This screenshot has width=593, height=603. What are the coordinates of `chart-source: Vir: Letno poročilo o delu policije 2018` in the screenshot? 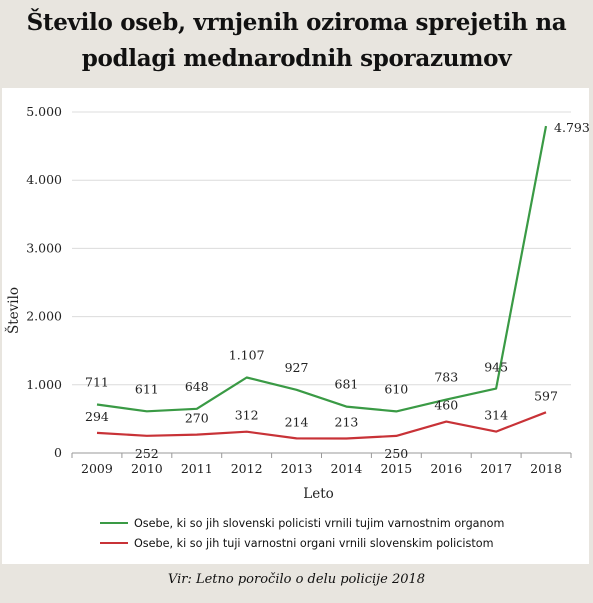 It's located at (296, 579).